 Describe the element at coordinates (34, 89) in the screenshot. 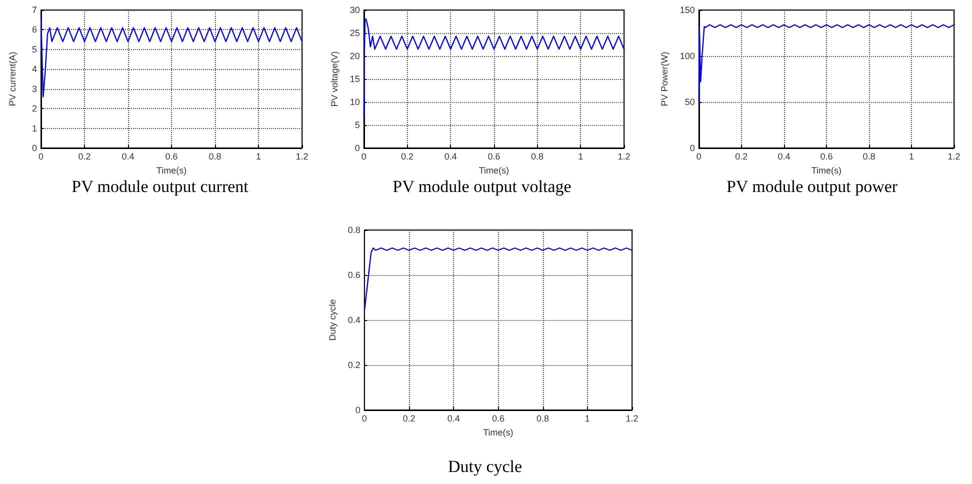

I see `y-tick-label: 3` at that location.